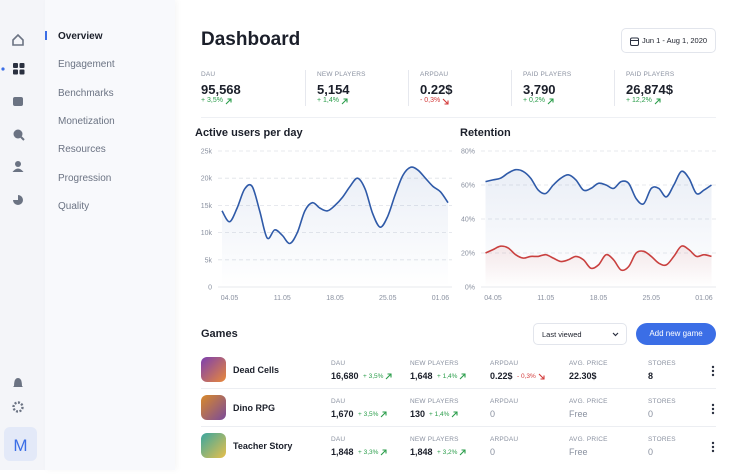 Image resolution: width=737 pixels, height=475 pixels. I want to click on sort-dropdown: Last viewed, so click(580, 334).